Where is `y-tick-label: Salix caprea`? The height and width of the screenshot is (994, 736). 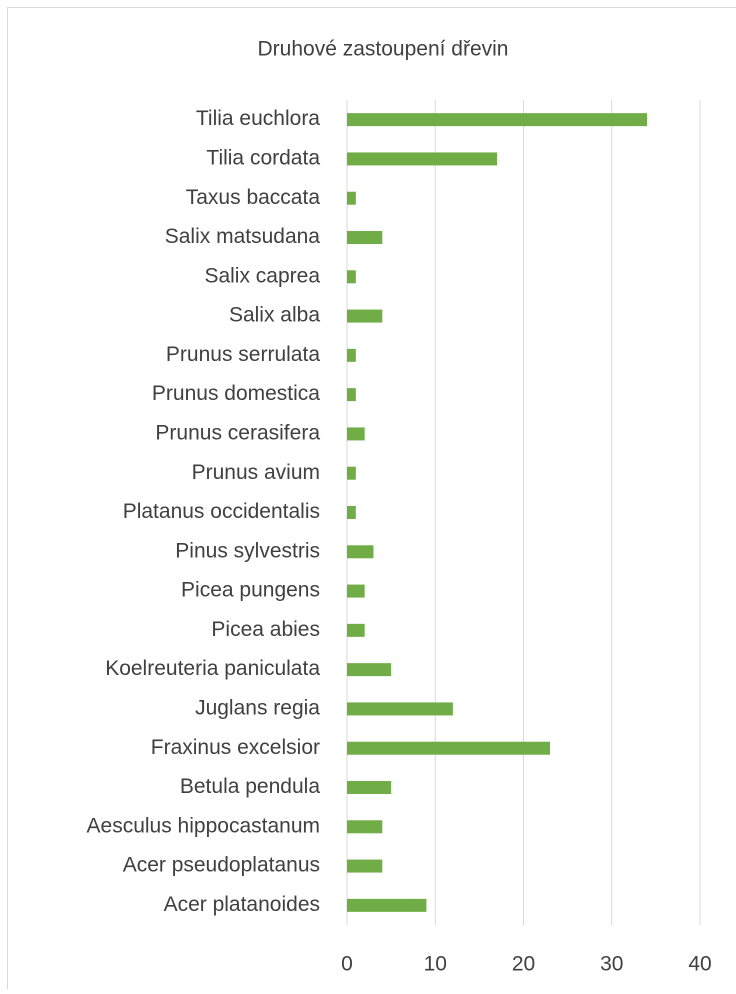 y-tick-label: Salix caprea is located at coordinates (262, 275).